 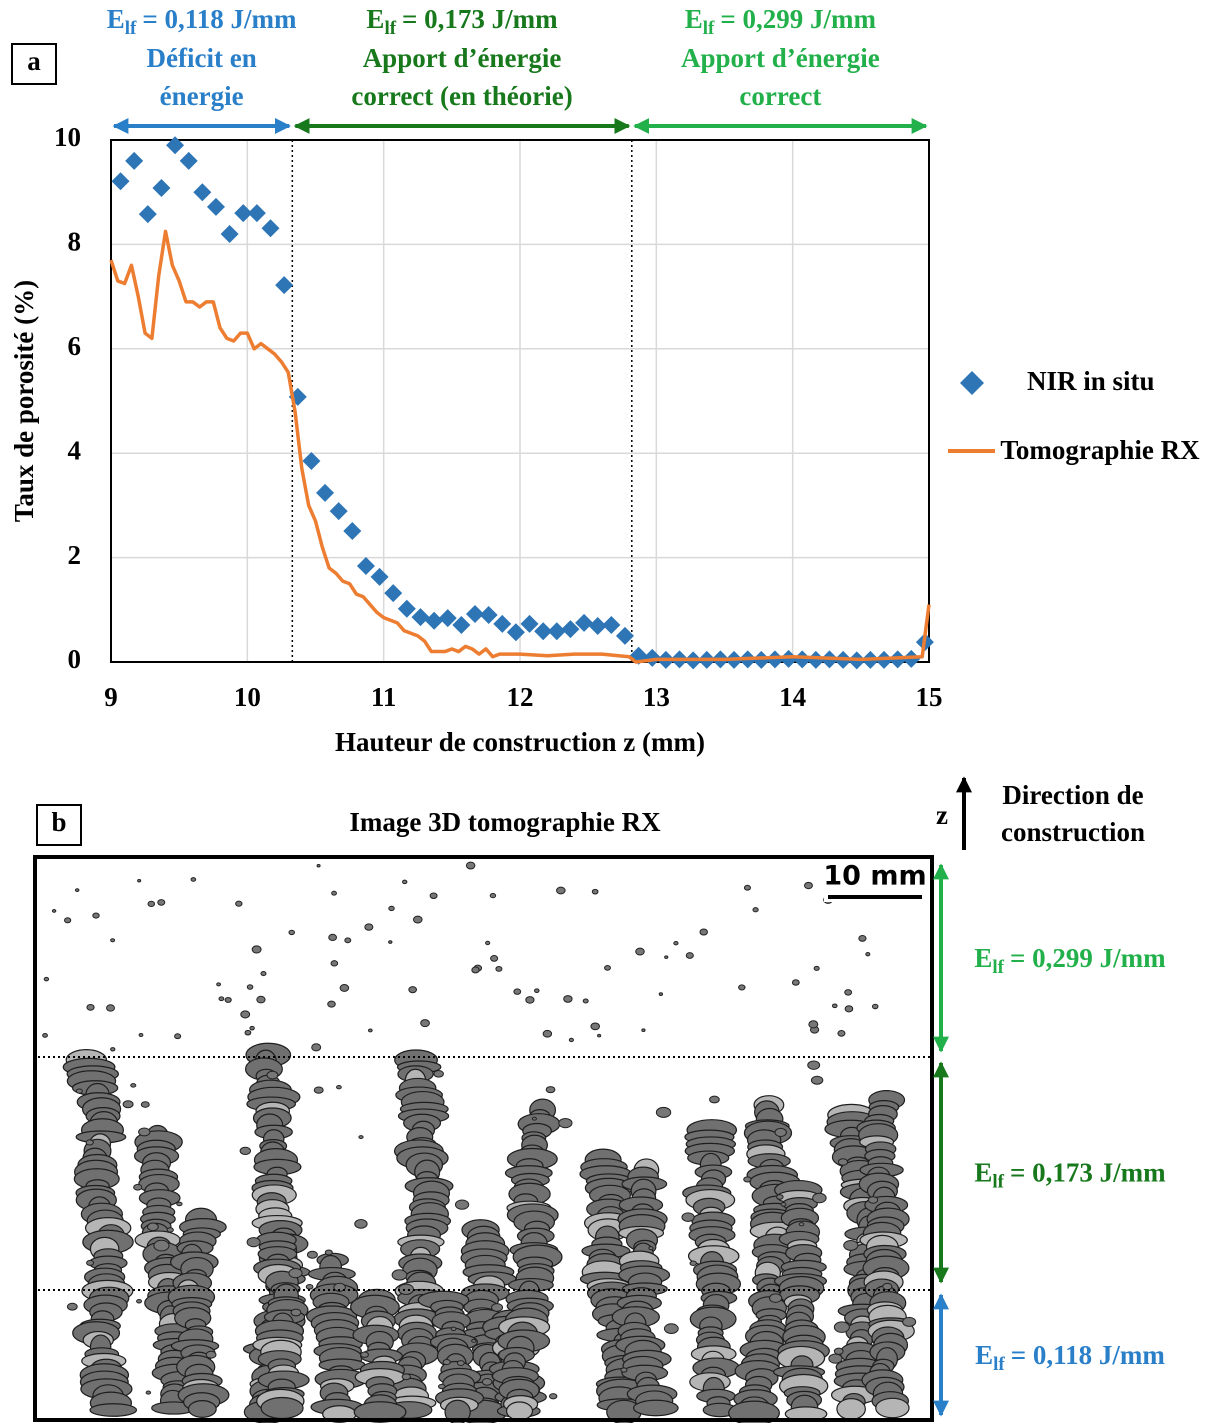 I want to click on axis-label: z, so click(x=942, y=815).